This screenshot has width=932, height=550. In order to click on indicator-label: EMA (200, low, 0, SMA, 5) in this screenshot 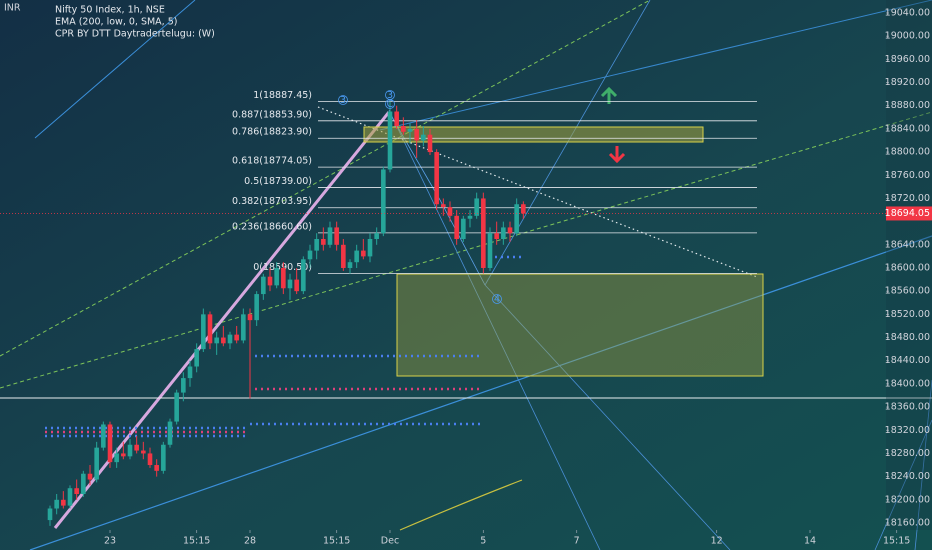, I will do `click(116, 22)`.